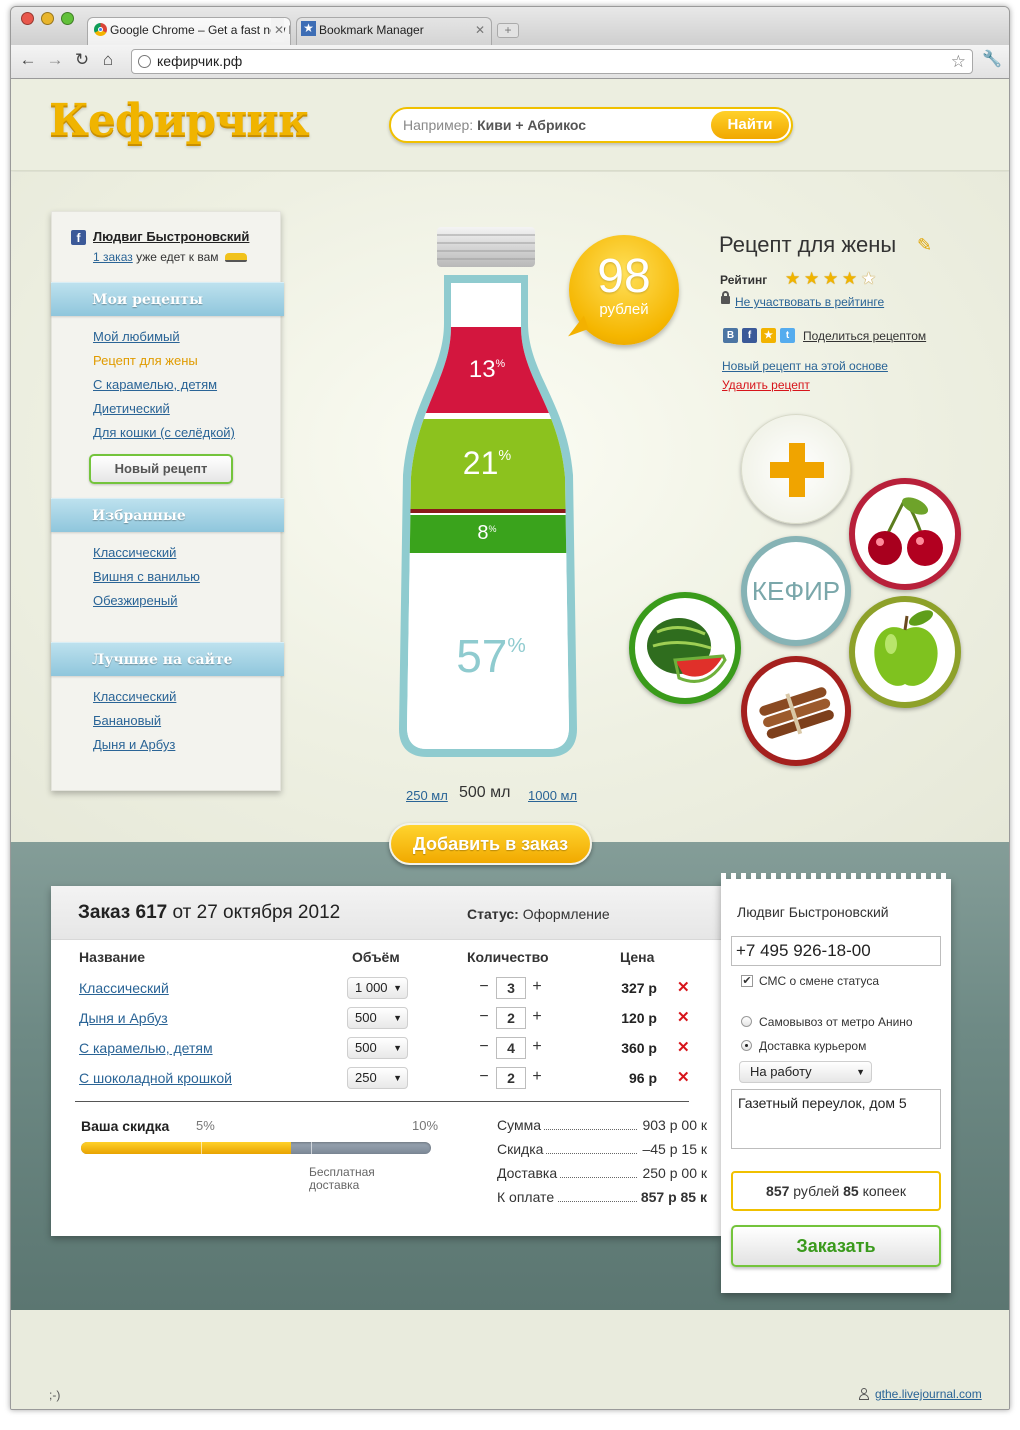  What do you see at coordinates (377, 1078) in the screenshot?
I see `volume-select: 250 ▼` at bounding box center [377, 1078].